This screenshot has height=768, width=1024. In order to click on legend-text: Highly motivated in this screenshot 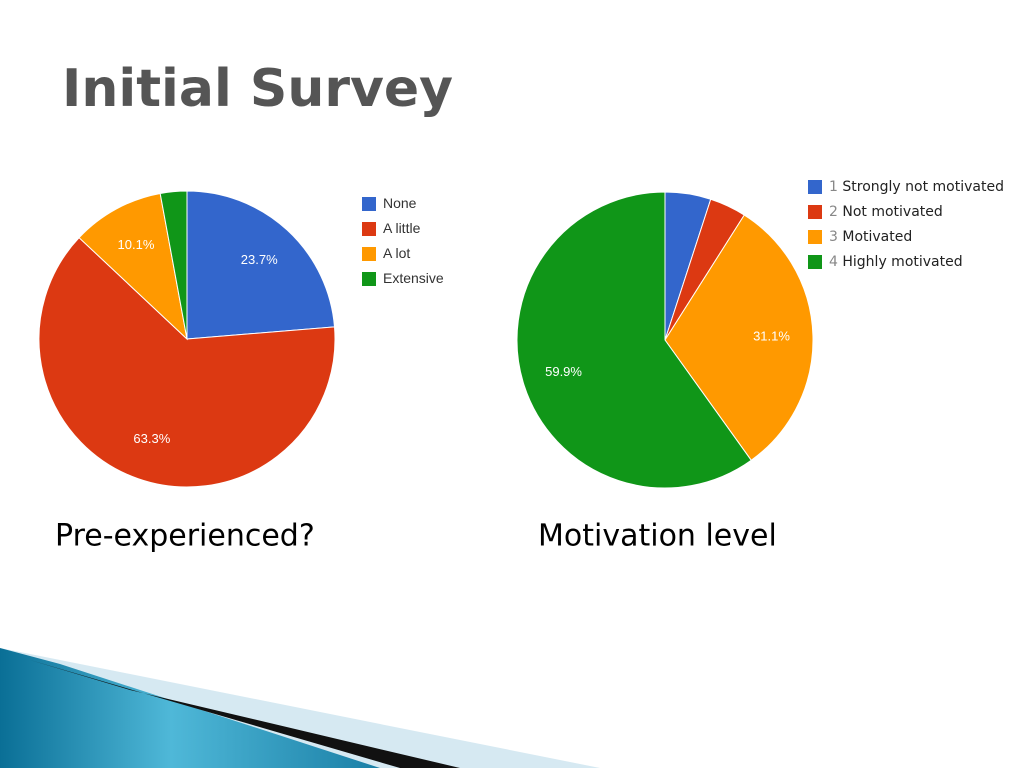, I will do `click(902, 262)`.